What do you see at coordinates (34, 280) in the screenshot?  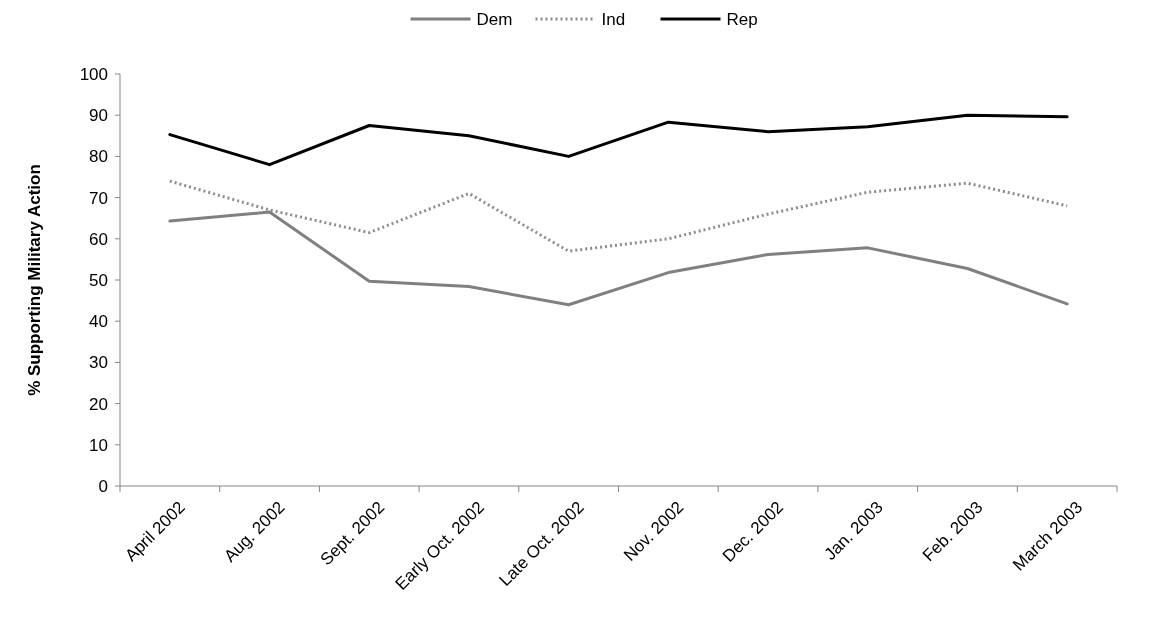 I see `y-axis-title: % Supporting Military Action` at bounding box center [34, 280].